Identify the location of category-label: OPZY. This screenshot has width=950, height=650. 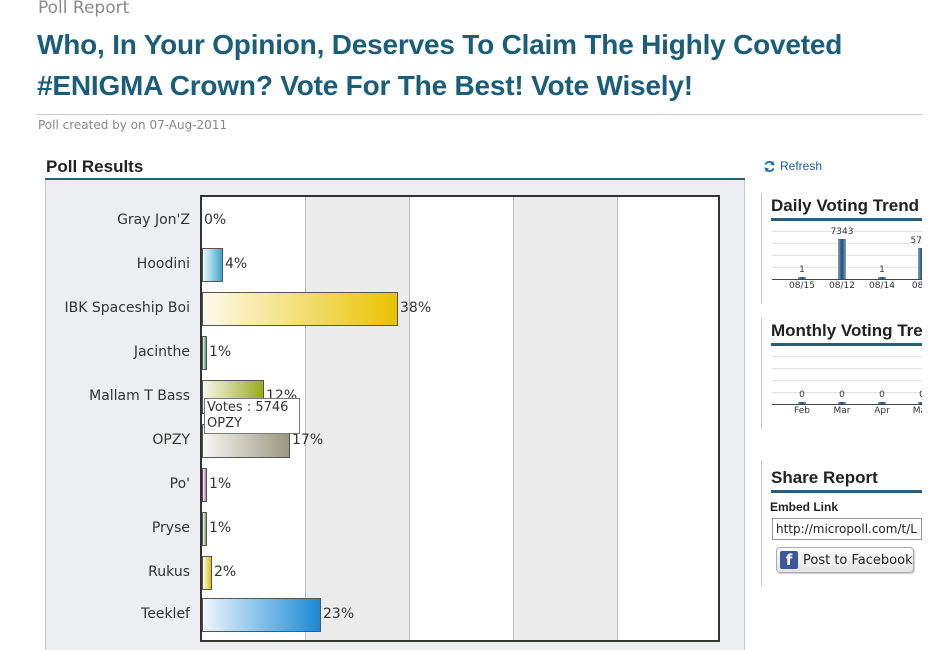
(171, 440).